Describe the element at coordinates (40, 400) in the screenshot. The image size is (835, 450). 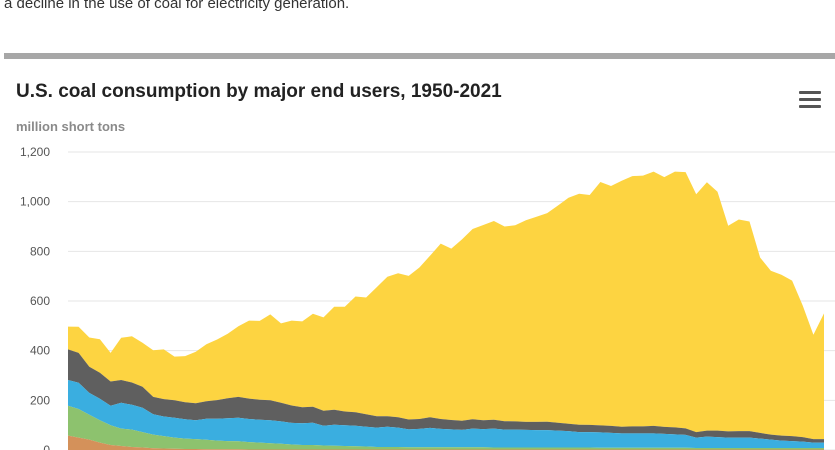
I see `y-tick-label: 200` at that location.